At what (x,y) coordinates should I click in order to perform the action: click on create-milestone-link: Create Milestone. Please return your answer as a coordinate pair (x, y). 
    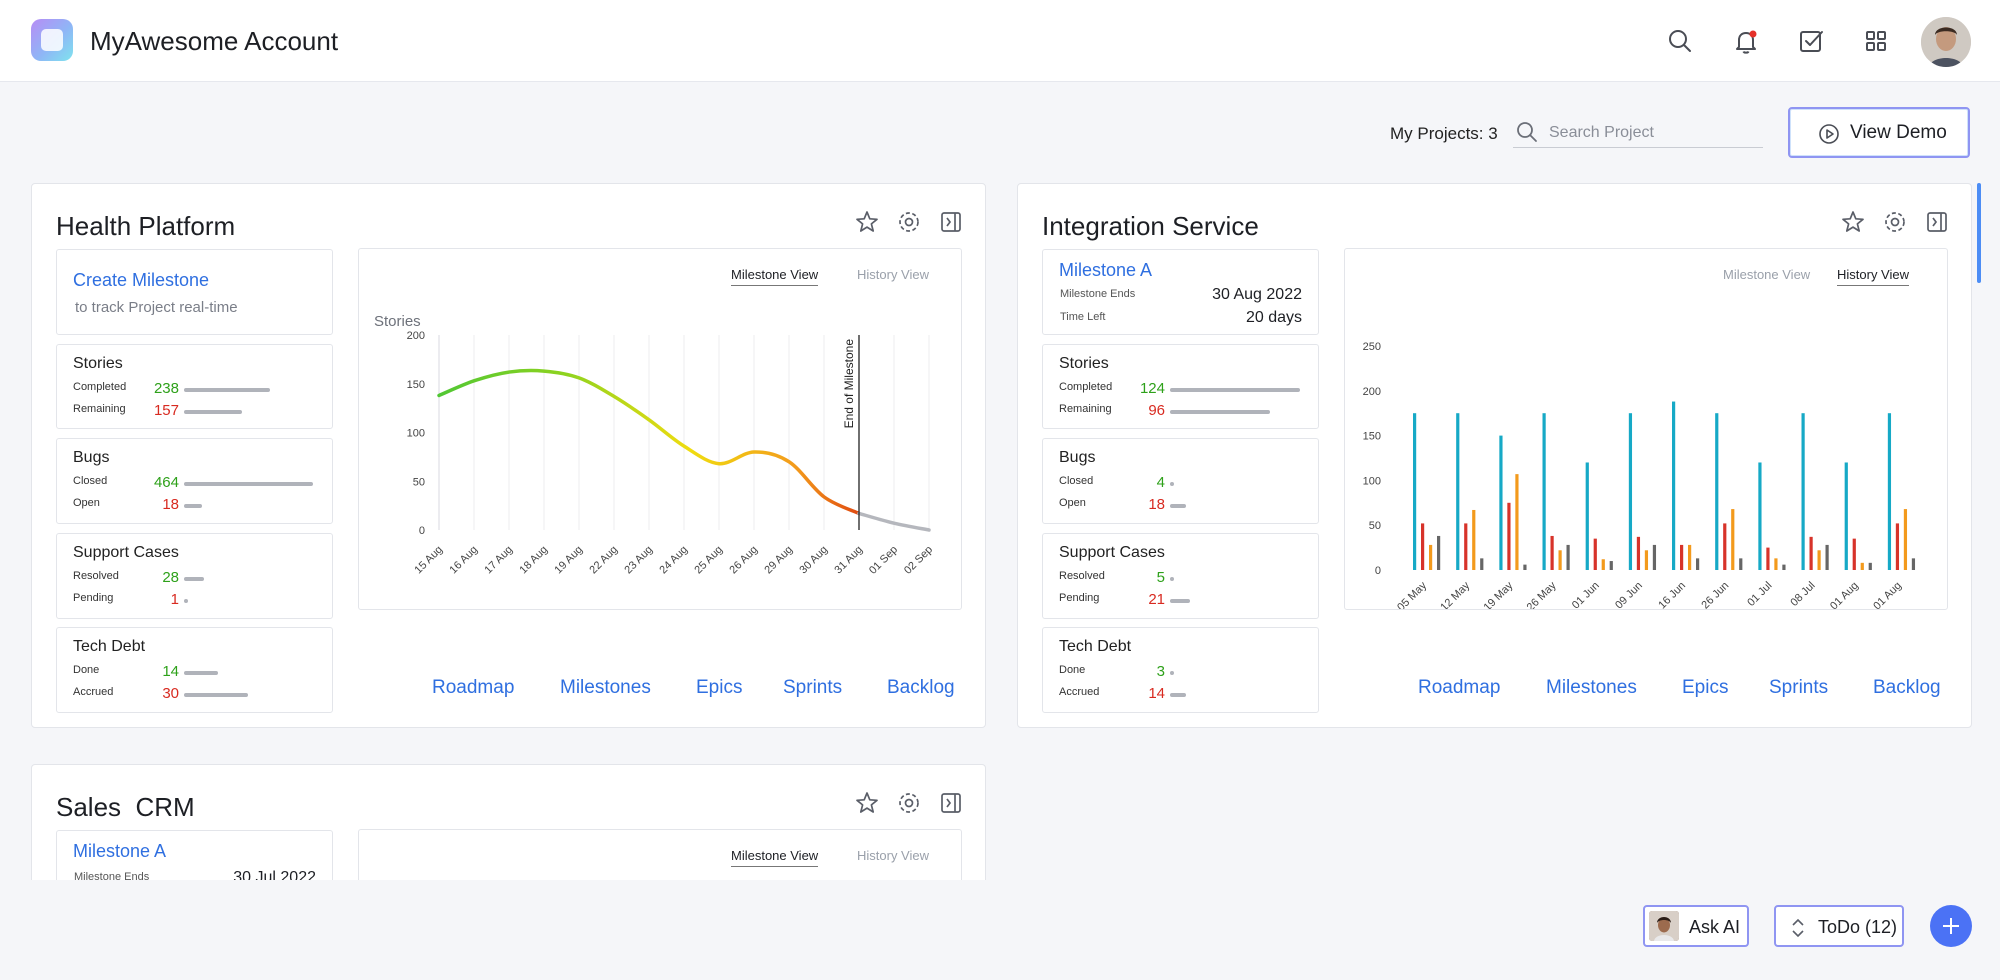
    Looking at the image, I should click on (141, 280).